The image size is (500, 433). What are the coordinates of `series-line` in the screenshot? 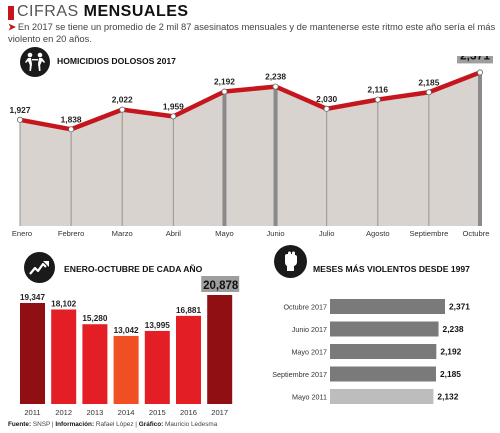 It's located at (250, 101).